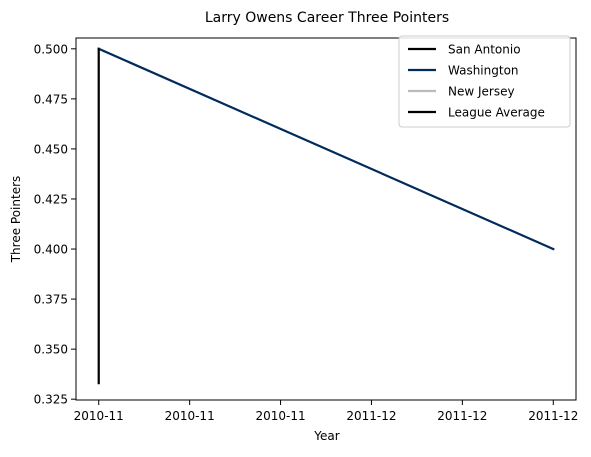 The height and width of the screenshot is (457, 591). Describe the element at coordinates (483, 71) in the screenshot. I see `legend-label-washington: Washington` at that location.